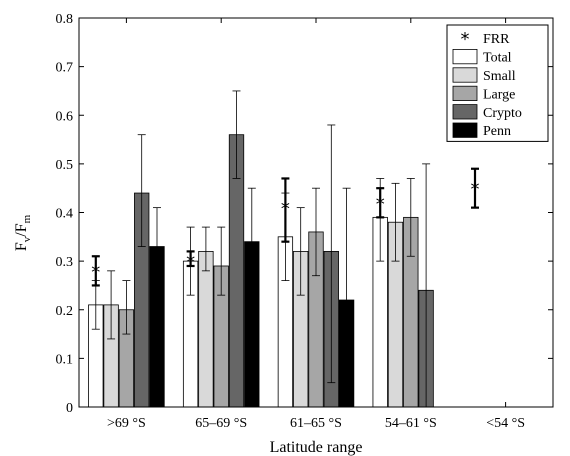 This screenshot has width=570, height=456. What do you see at coordinates (65, 214) in the screenshot?
I see `y-tick-label: 0.4` at bounding box center [65, 214].